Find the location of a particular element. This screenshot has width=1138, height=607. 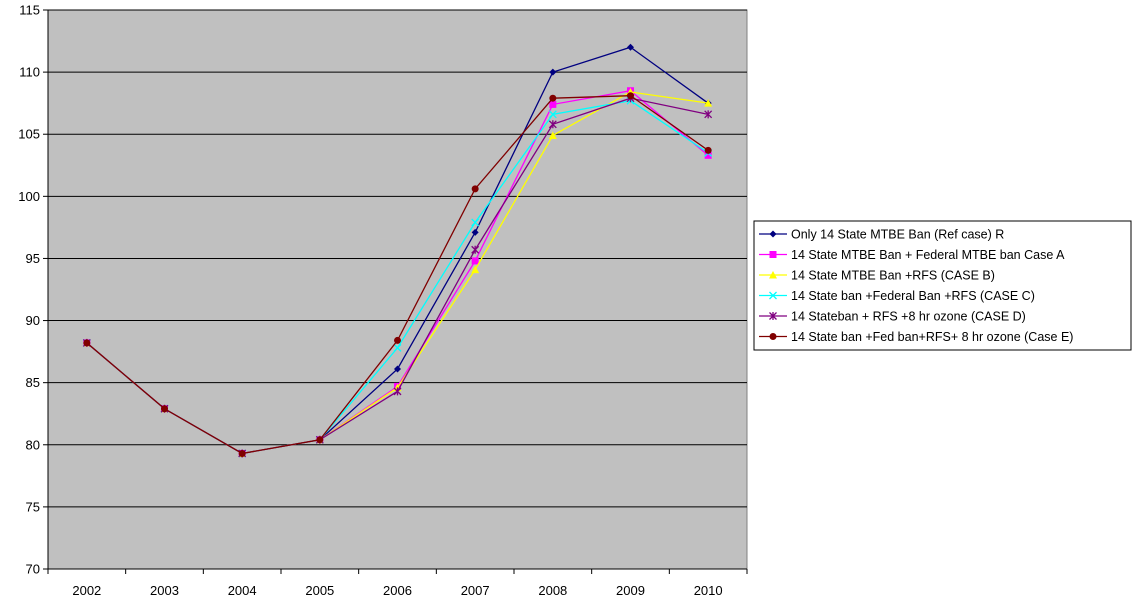

y-tick-label: 70 is located at coordinates (33, 569).